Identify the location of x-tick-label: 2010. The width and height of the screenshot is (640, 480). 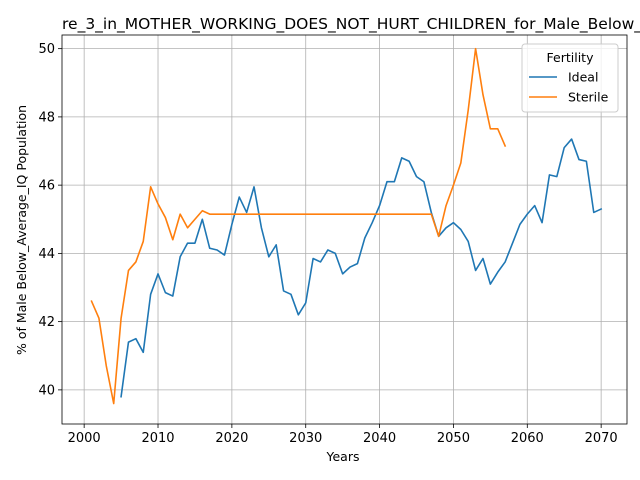
(157, 438).